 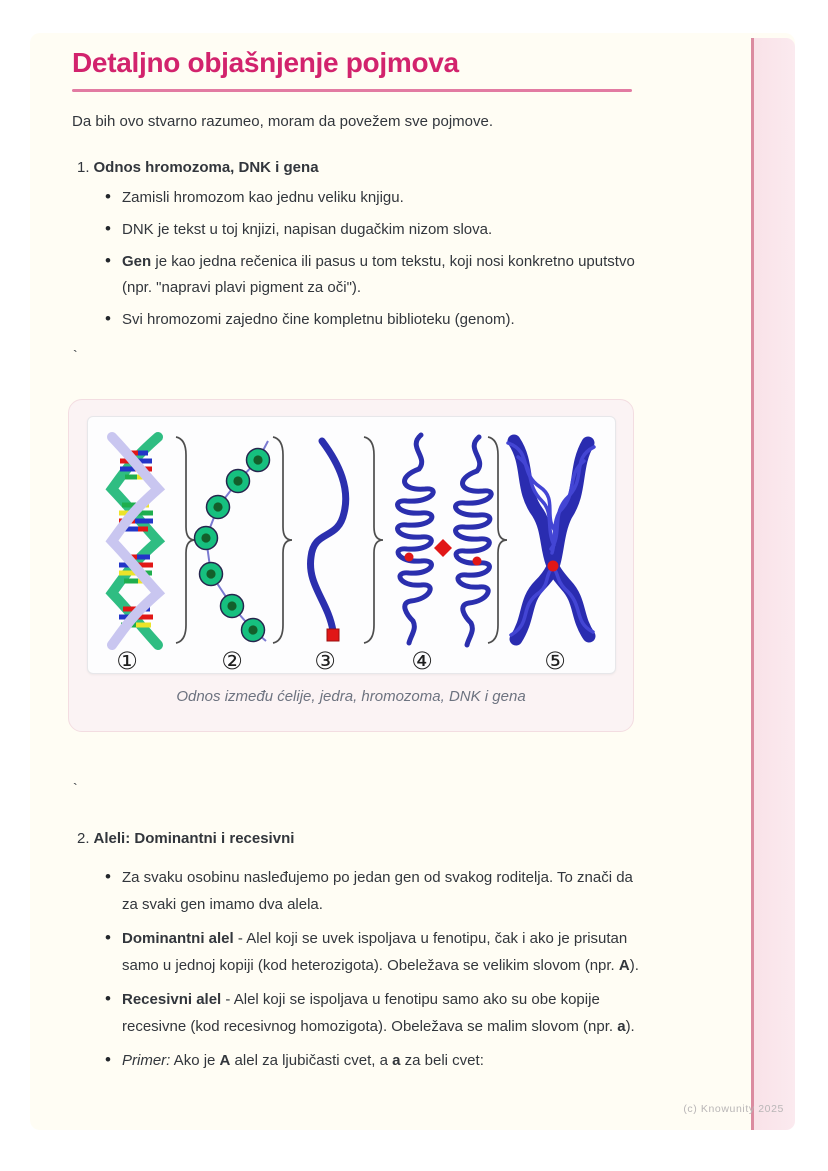 I want to click on stage-number-1: ①, so click(x=127, y=661).